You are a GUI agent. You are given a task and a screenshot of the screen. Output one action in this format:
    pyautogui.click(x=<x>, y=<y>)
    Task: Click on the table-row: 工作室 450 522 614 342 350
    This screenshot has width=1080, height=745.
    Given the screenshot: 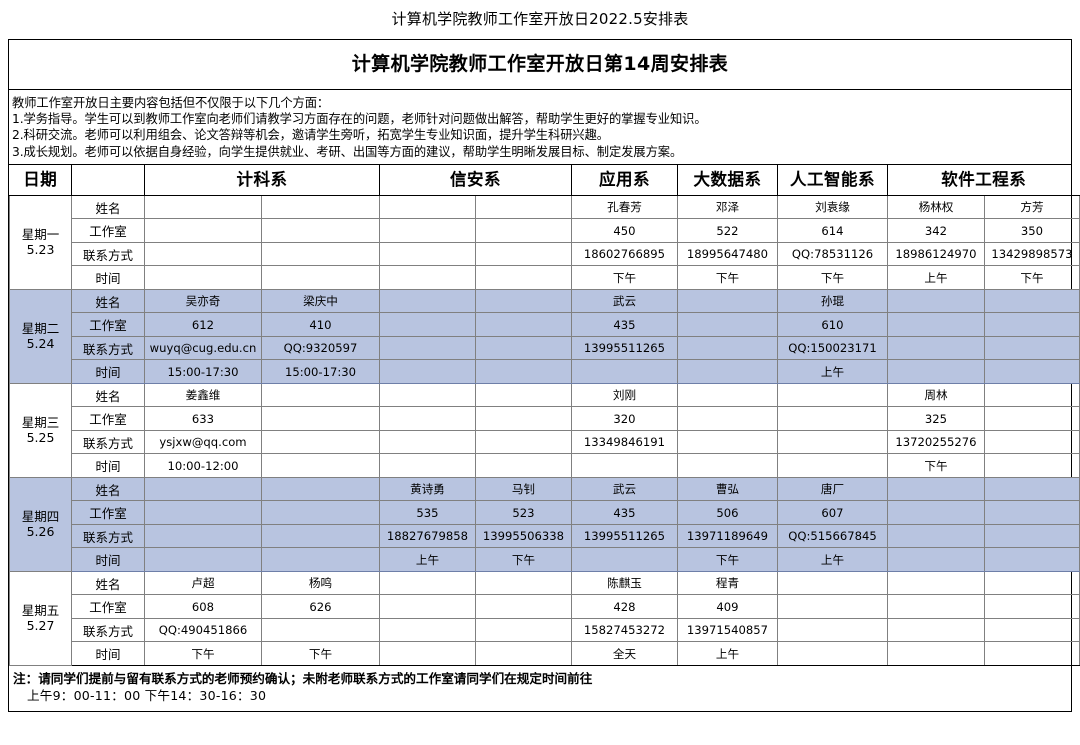 What is the action you would take?
    pyautogui.click(x=545, y=230)
    